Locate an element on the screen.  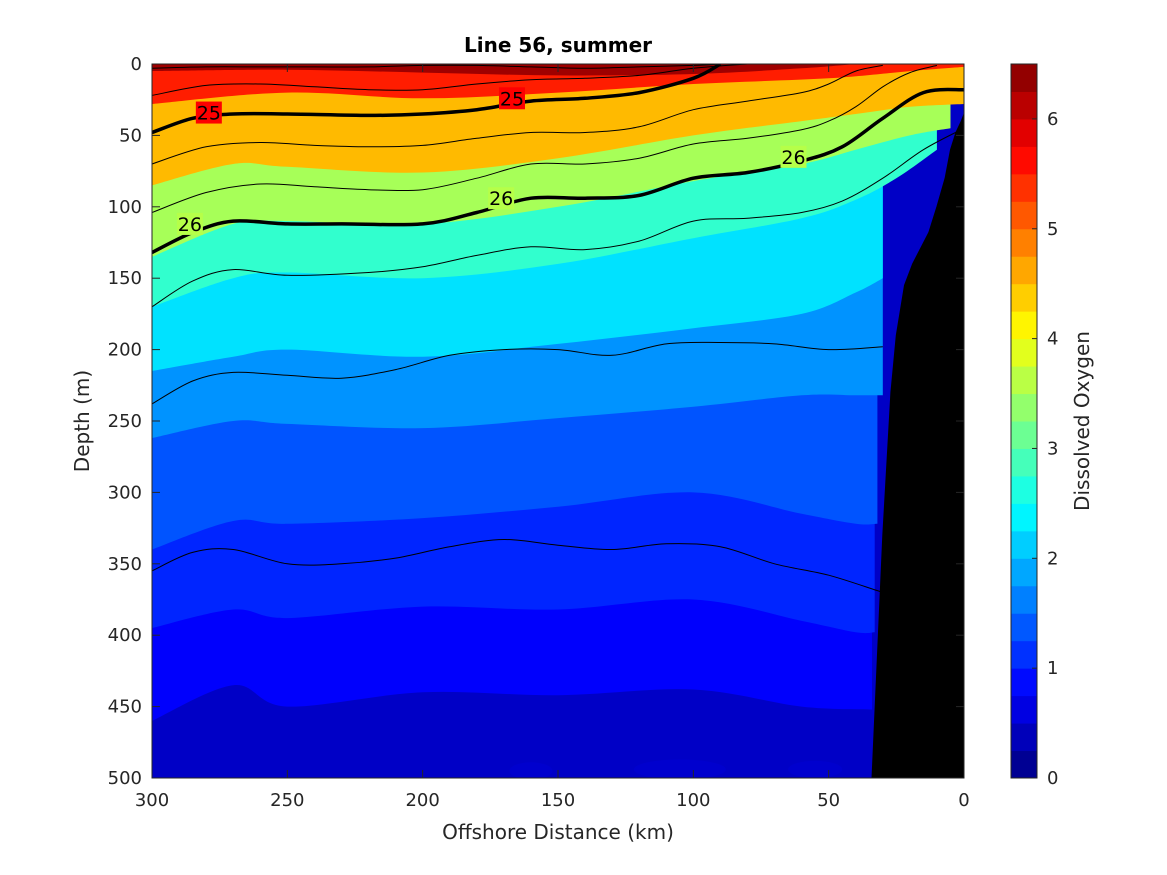
contour-labels: 25 25 26 26 26 is located at coordinates (491, 161).